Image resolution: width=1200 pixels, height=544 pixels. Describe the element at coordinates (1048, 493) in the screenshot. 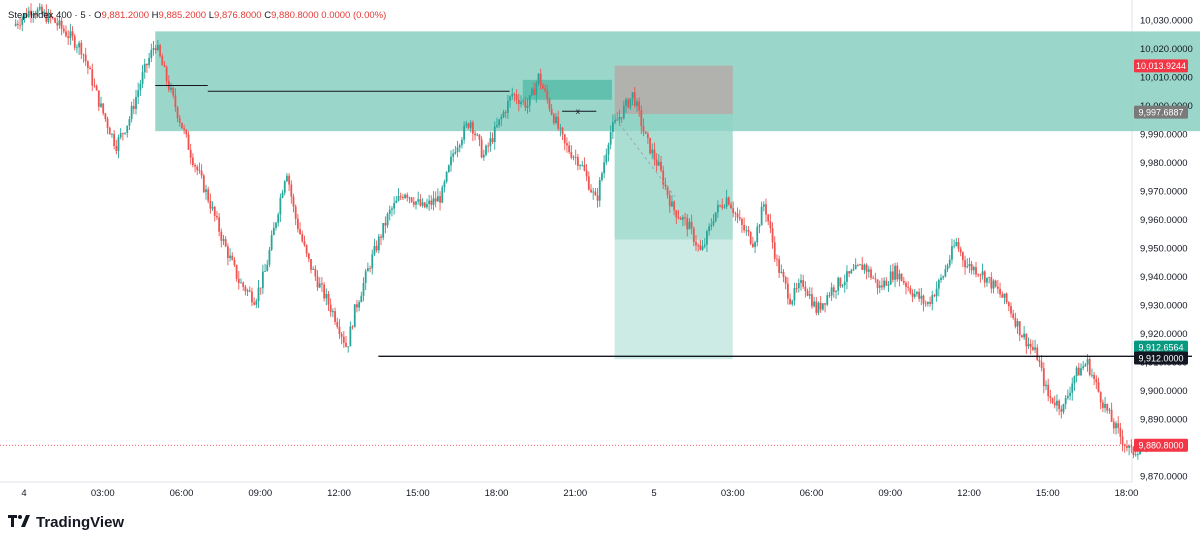

I see `x-tick-label: 15:00` at that location.